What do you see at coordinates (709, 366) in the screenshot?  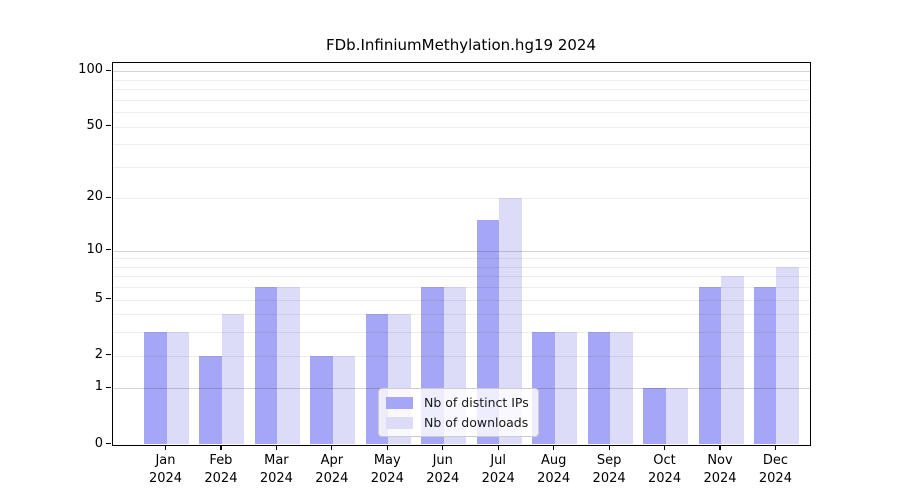 I see `bar-distinct-ips-nov` at bounding box center [709, 366].